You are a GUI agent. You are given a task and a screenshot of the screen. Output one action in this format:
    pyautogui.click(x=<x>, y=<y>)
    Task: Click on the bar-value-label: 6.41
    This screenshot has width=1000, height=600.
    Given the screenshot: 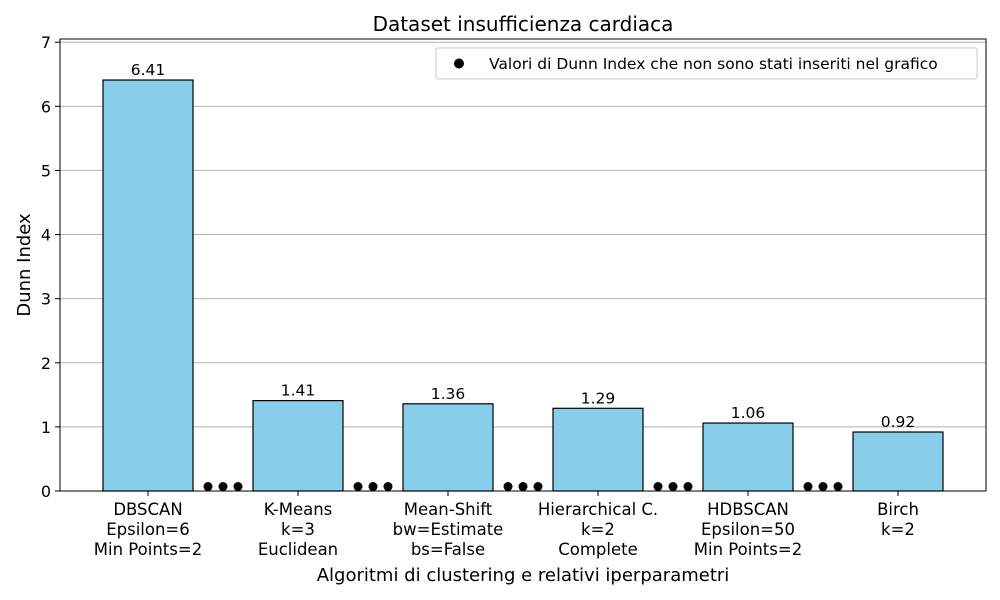 What is the action you would take?
    pyautogui.click(x=148, y=70)
    